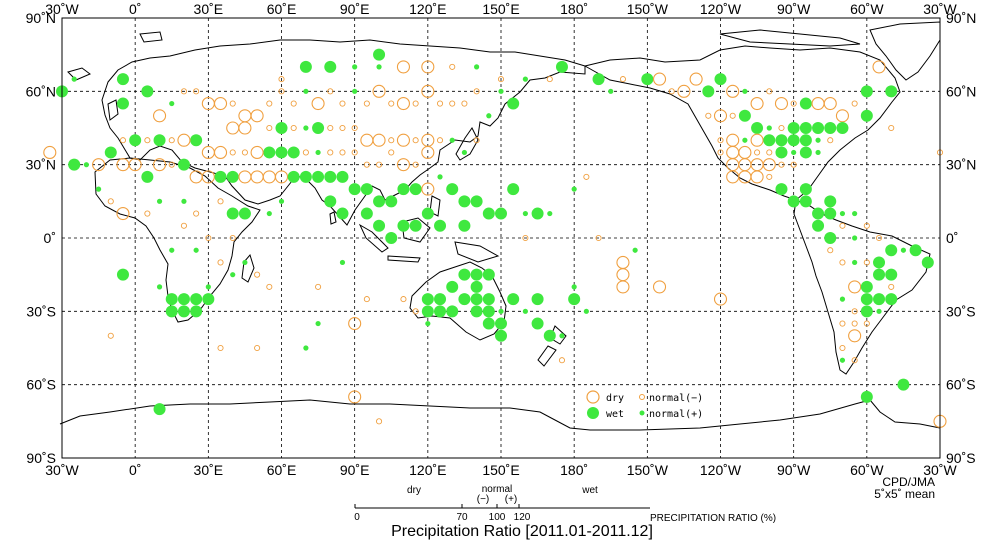 This screenshot has height=540, width=1000. What do you see at coordinates (41, 385) in the screenshot?
I see `latitude-label: 60˚S` at bounding box center [41, 385].